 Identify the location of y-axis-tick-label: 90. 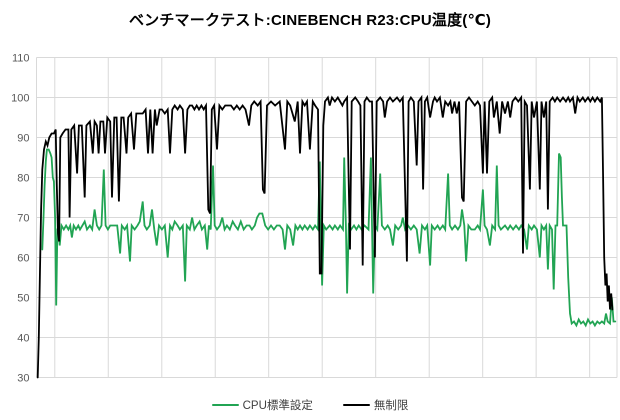
(23, 139).